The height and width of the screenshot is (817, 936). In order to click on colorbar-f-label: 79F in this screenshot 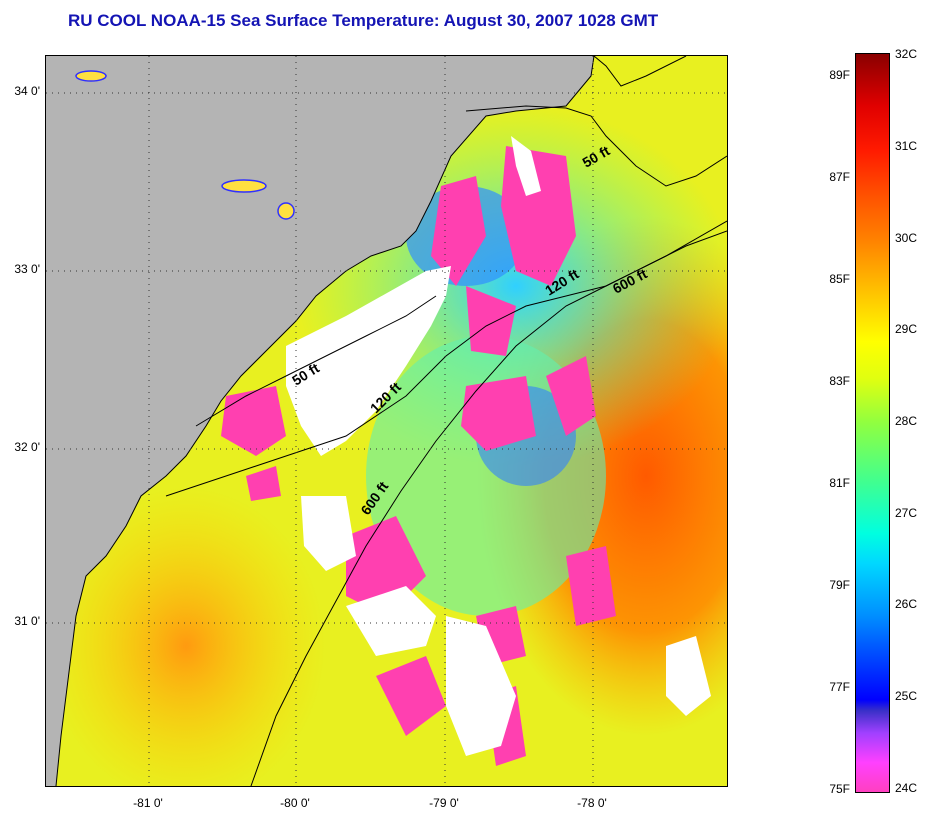, I will do `click(839, 585)`.